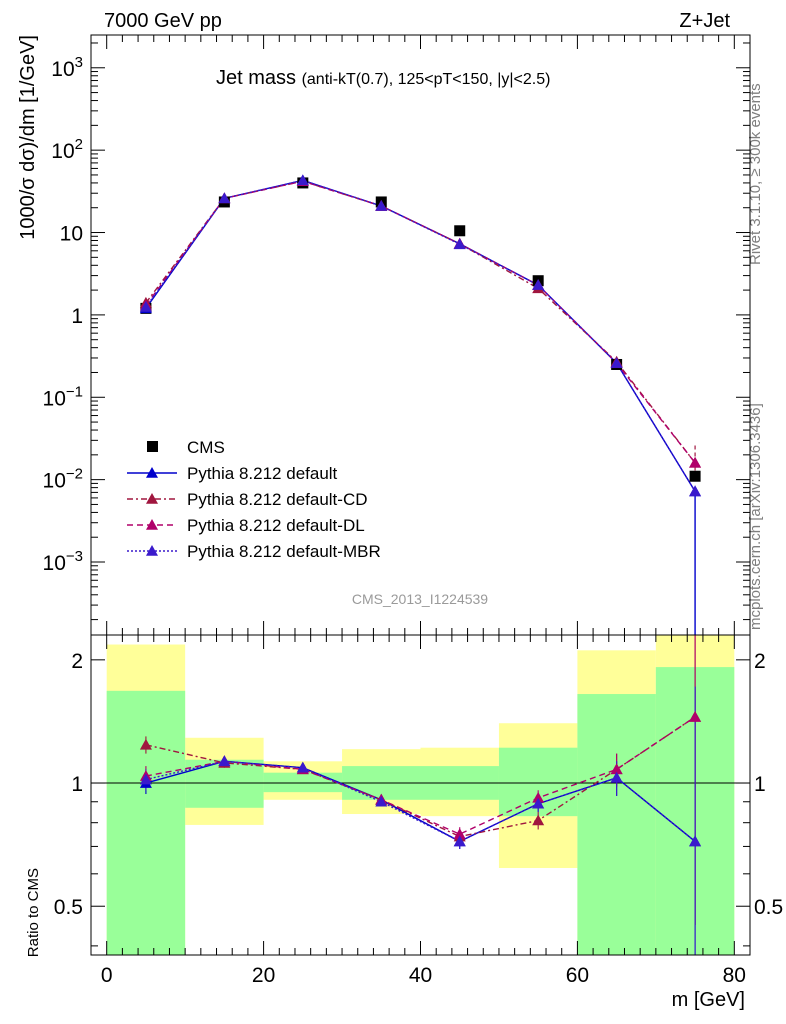 The image size is (786, 1024). Describe the element at coordinates (71, 234) in the screenshot. I see `main-y-tick-label: 10` at that location.